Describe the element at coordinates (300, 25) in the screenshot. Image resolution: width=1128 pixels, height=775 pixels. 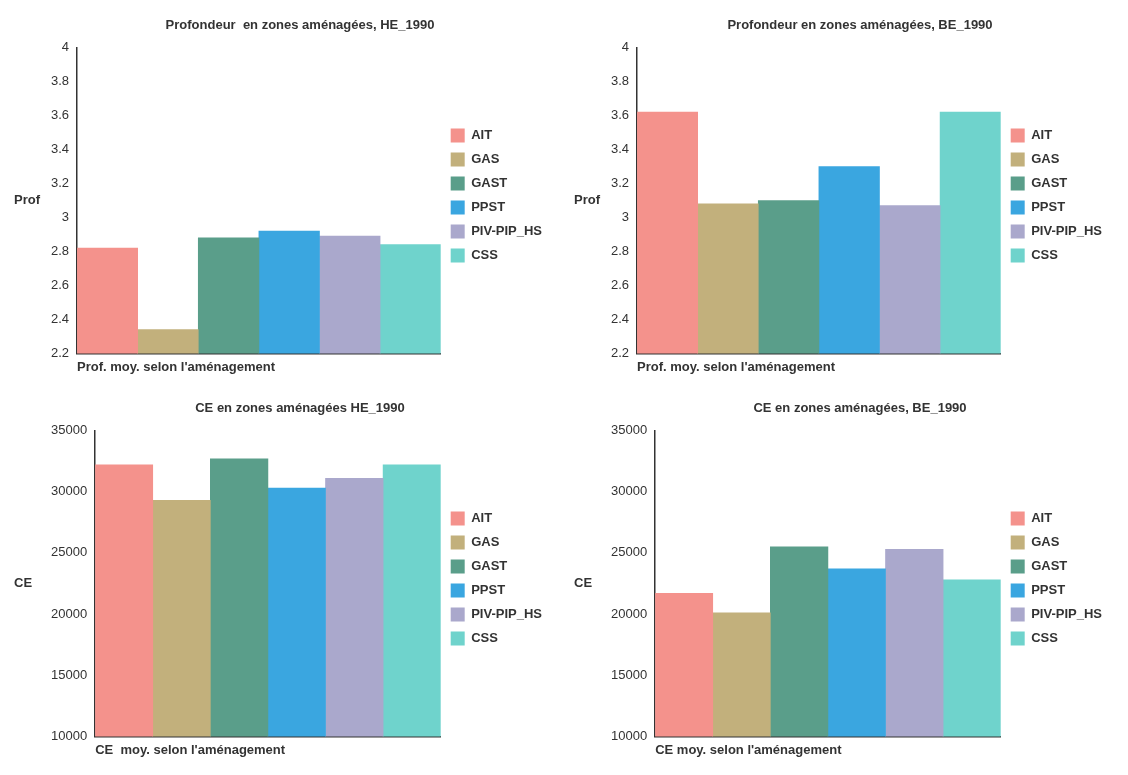
I see `chart-title: Profondeur en zones aménagées, HE_1990` at that location.